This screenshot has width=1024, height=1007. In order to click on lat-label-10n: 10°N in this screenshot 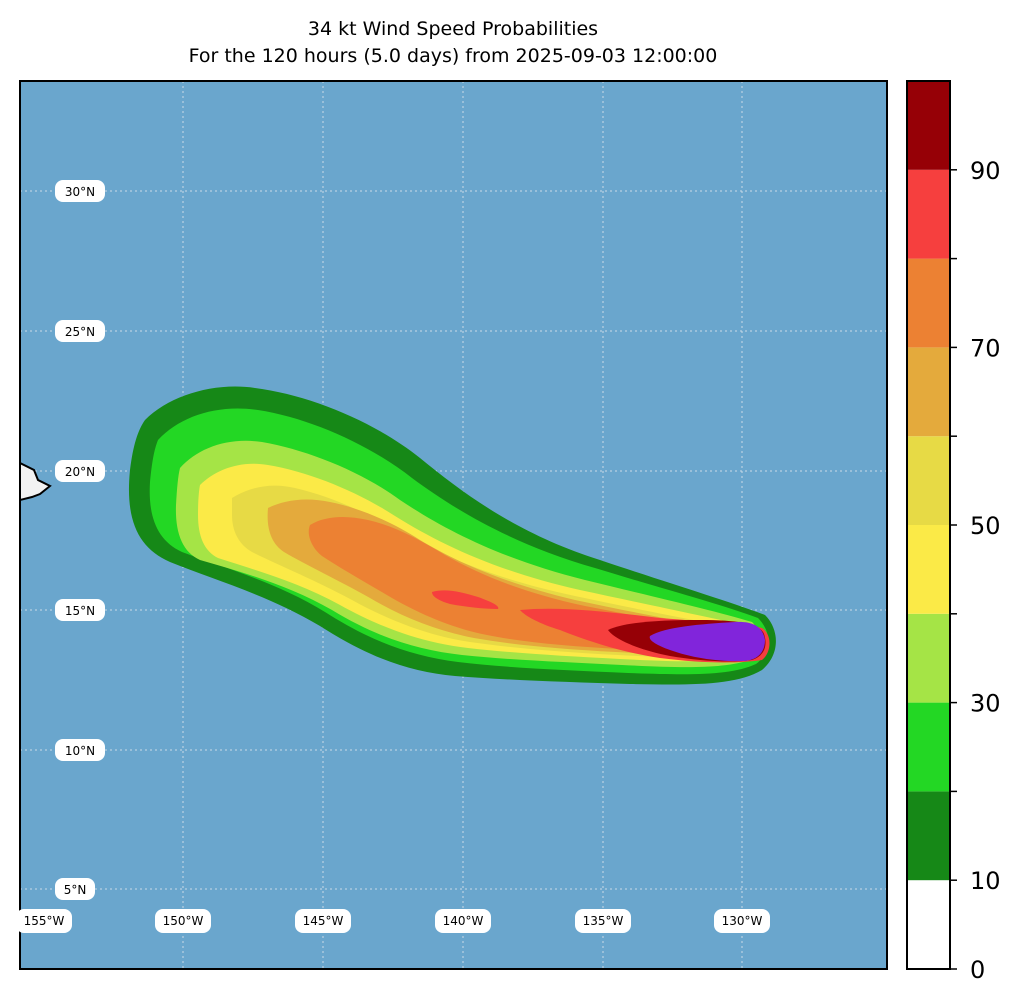, I will do `click(80, 751)`.